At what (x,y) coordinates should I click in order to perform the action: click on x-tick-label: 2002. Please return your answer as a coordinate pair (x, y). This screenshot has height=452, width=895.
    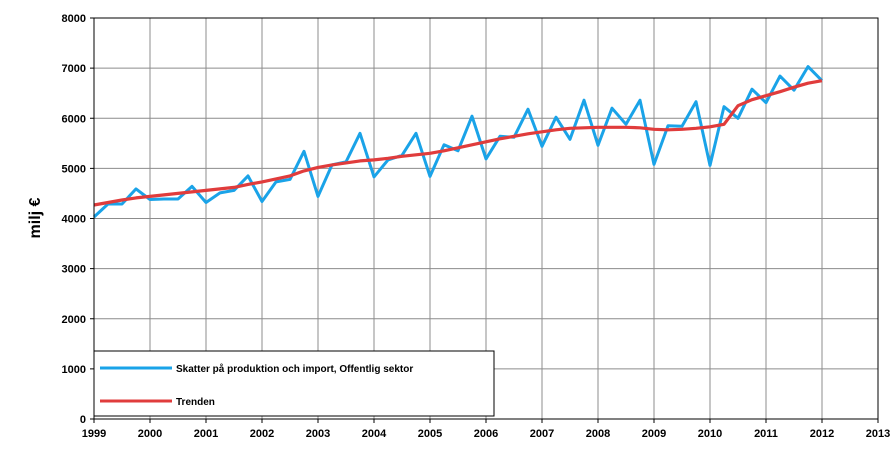
    Looking at the image, I should click on (262, 434).